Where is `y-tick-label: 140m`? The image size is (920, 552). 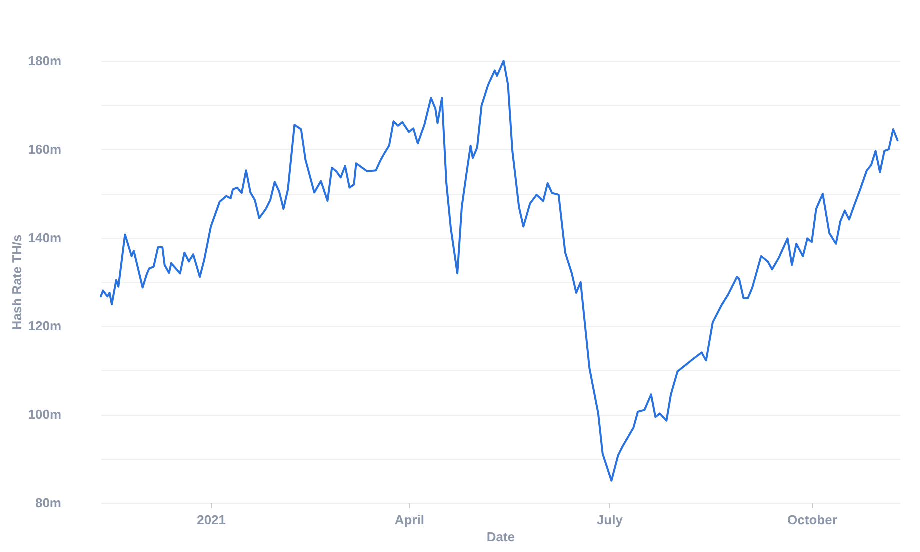
y-tick-label: 140m is located at coordinates (45, 238).